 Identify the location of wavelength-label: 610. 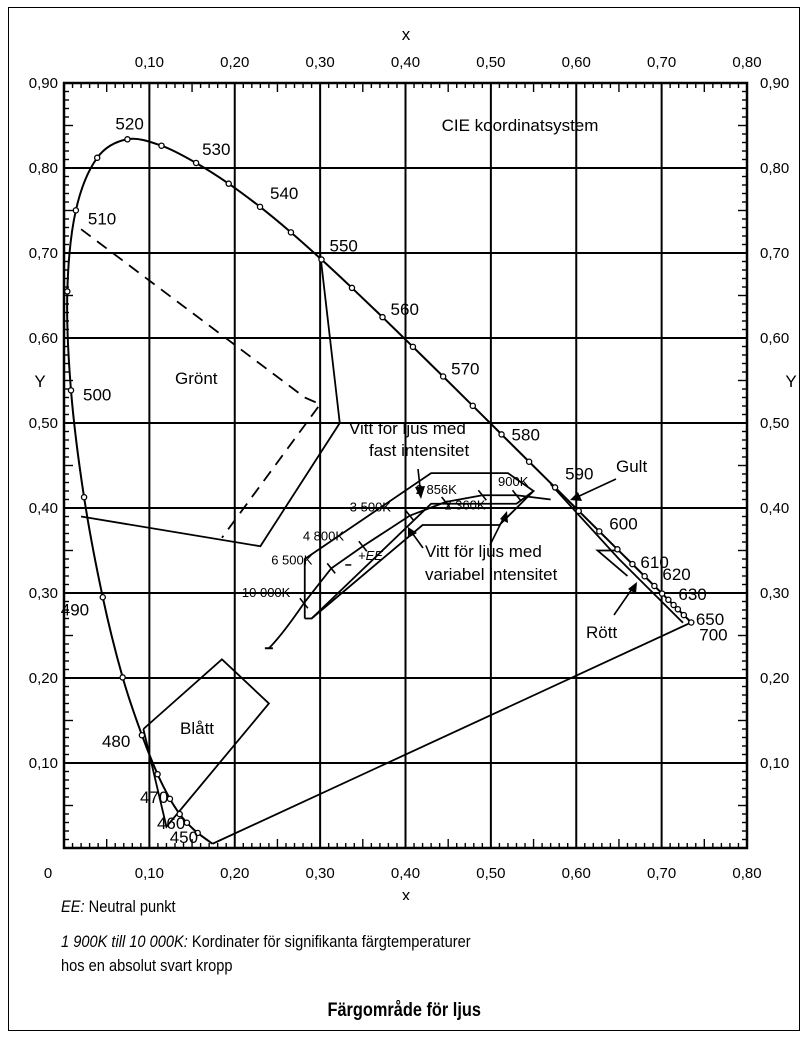
(654, 562).